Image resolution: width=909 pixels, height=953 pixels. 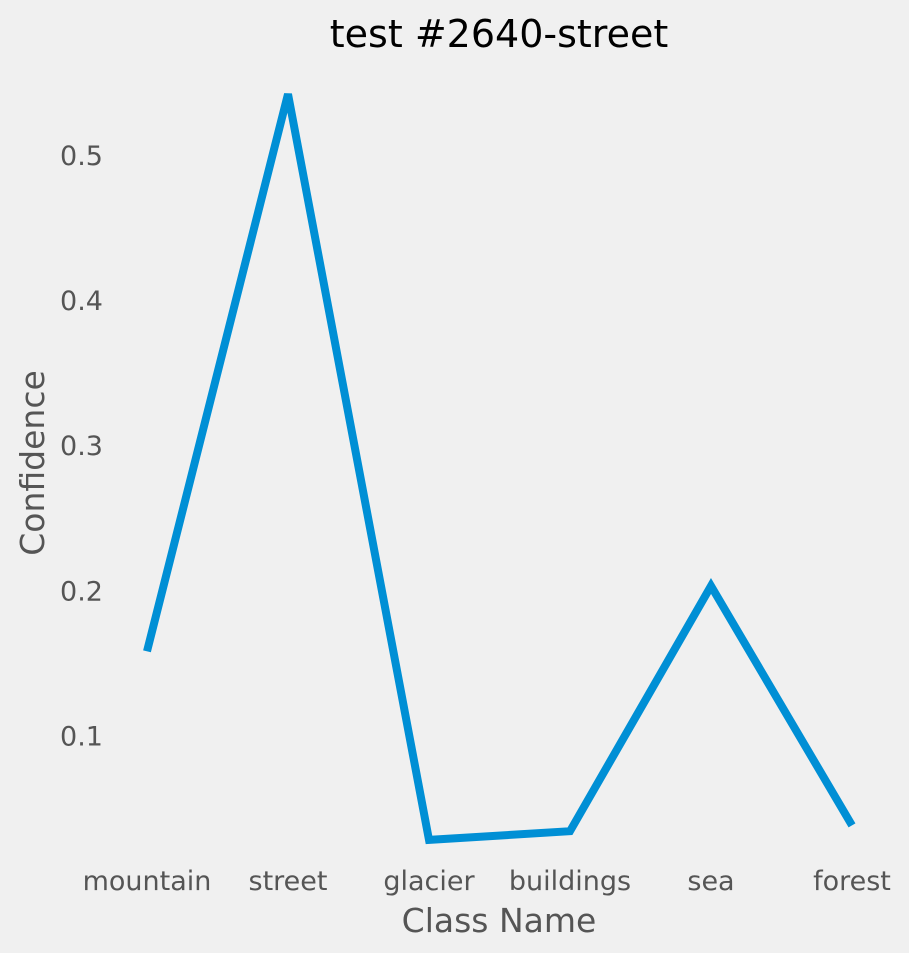 I want to click on y-tick-label: 0.2, so click(x=81, y=591).